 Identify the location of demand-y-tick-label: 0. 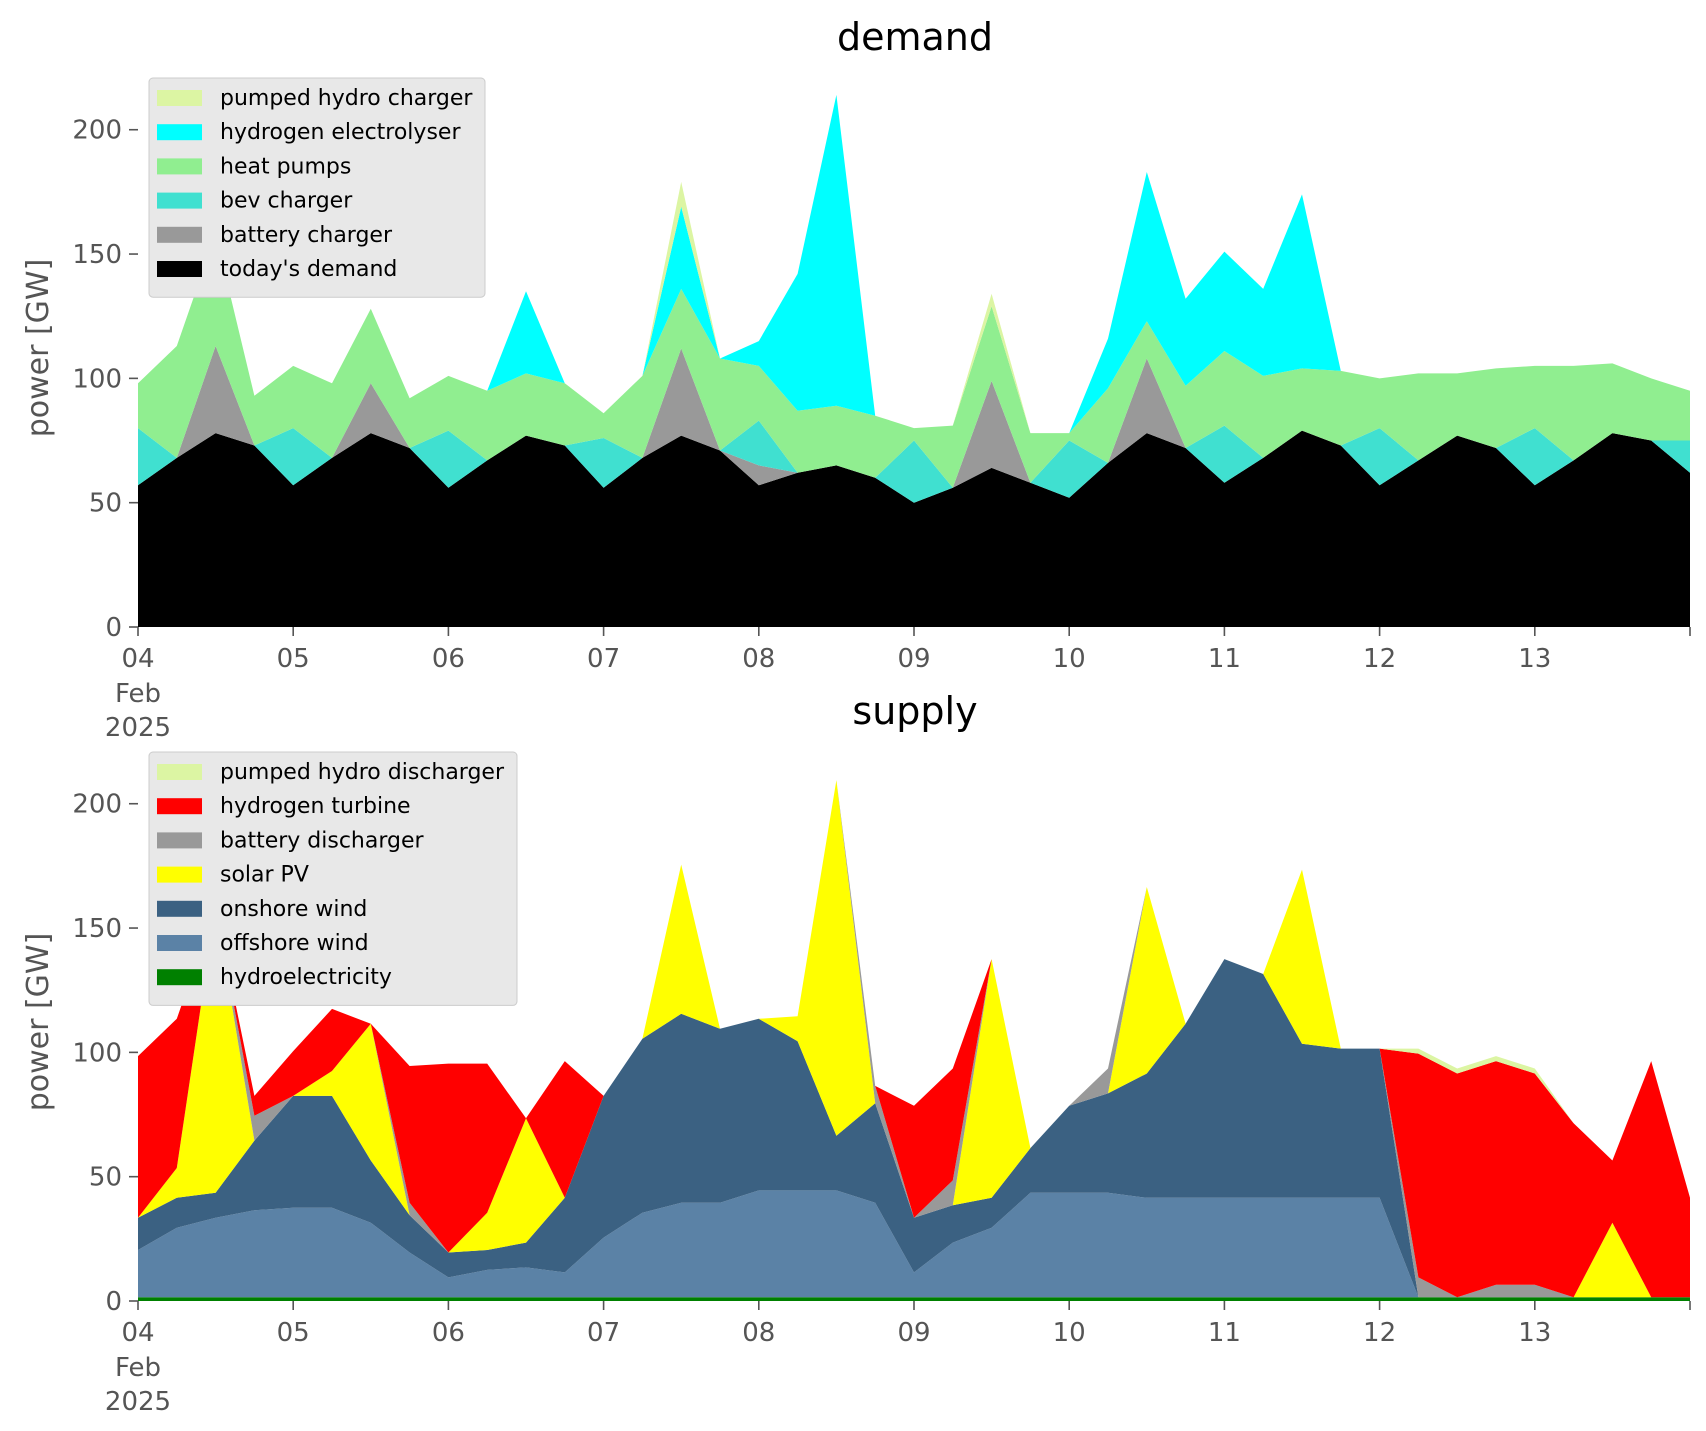
(113, 628).